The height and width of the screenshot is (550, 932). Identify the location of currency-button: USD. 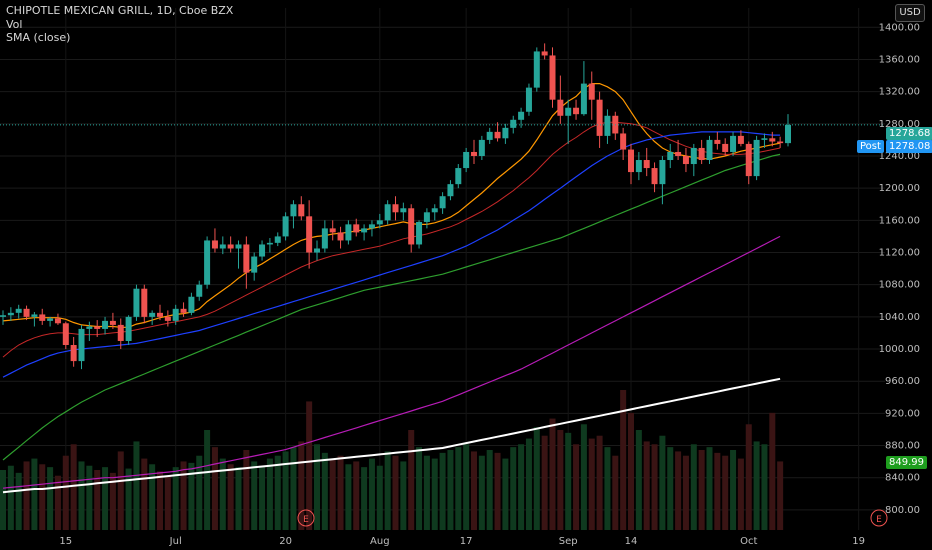
(910, 13).